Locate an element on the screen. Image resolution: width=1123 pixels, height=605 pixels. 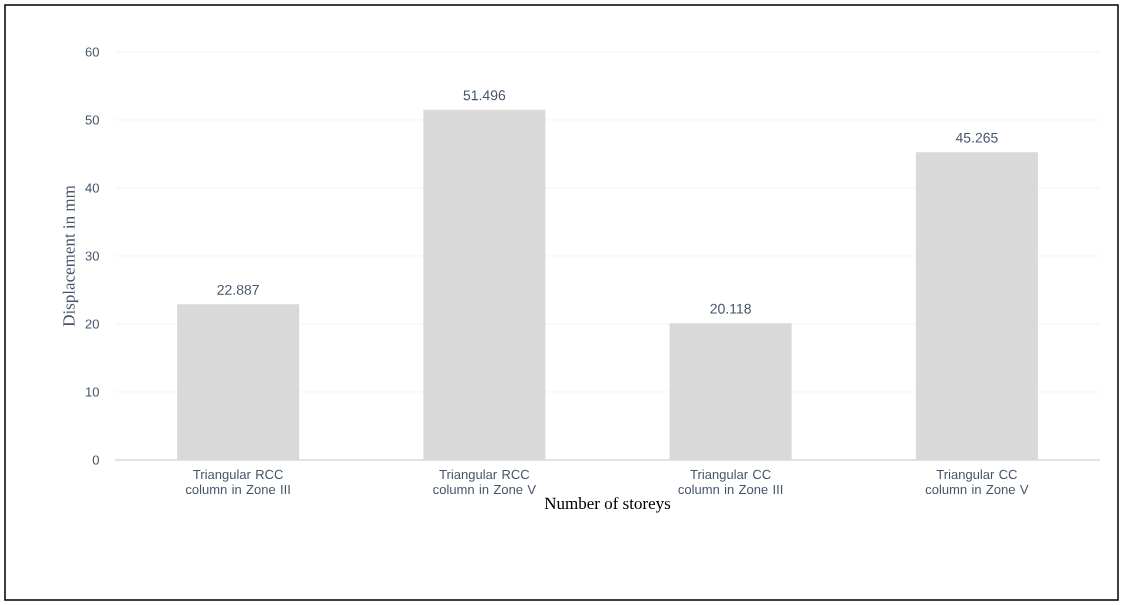
y-tick-label: 60 is located at coordinates (92, 52).